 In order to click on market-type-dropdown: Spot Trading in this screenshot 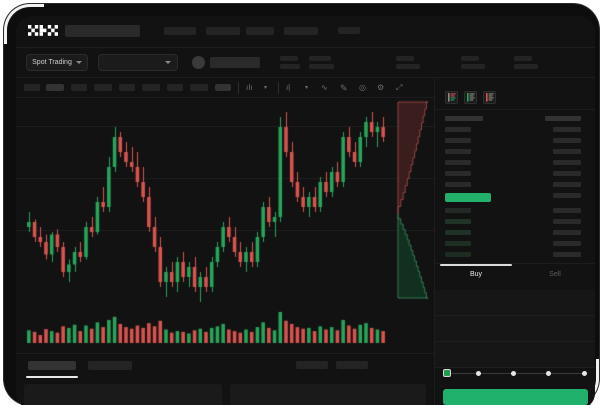, I will do `click(57, 62)`.